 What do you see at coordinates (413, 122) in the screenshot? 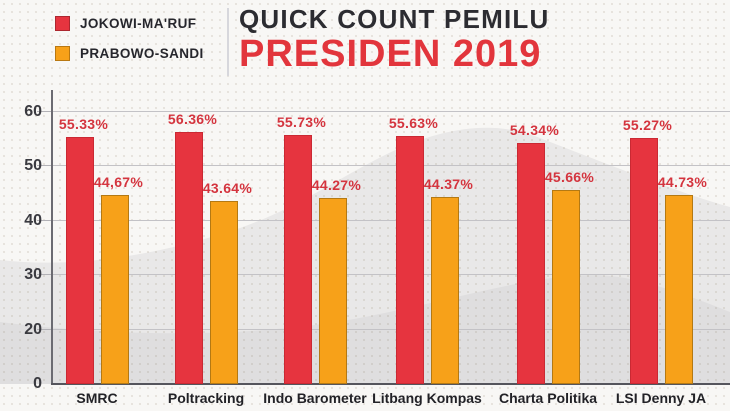
I see `value-label-jokowi-4: 55.63%` at bounding box center [413, 122].